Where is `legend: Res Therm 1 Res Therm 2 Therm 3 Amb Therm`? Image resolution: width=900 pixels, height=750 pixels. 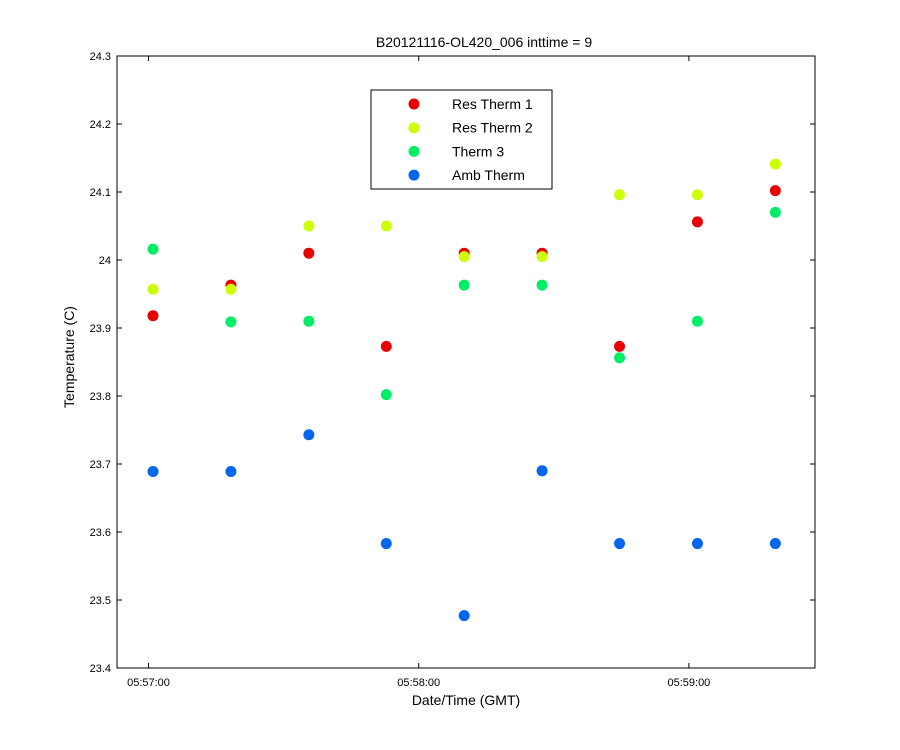 legend: Res Therm 1 Res Therm 2 Therm 3 Amb Therm is located at coordinates (461, 139).